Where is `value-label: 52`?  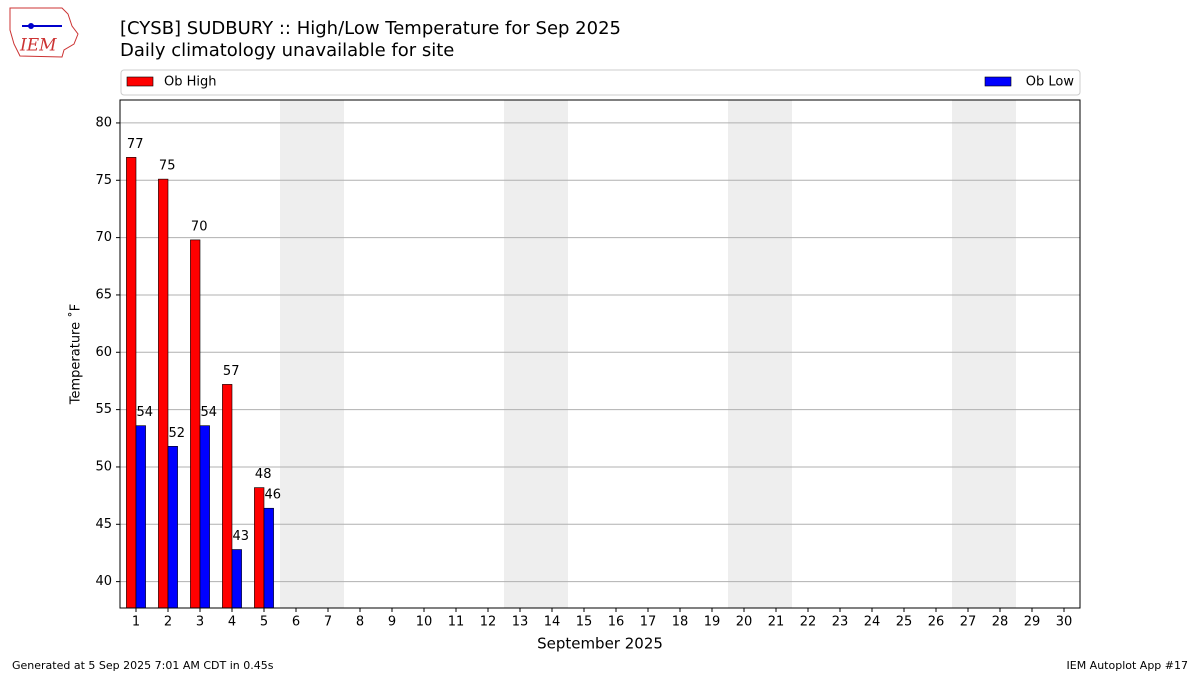
value-label: 52 is located at coordinates (177, 433).